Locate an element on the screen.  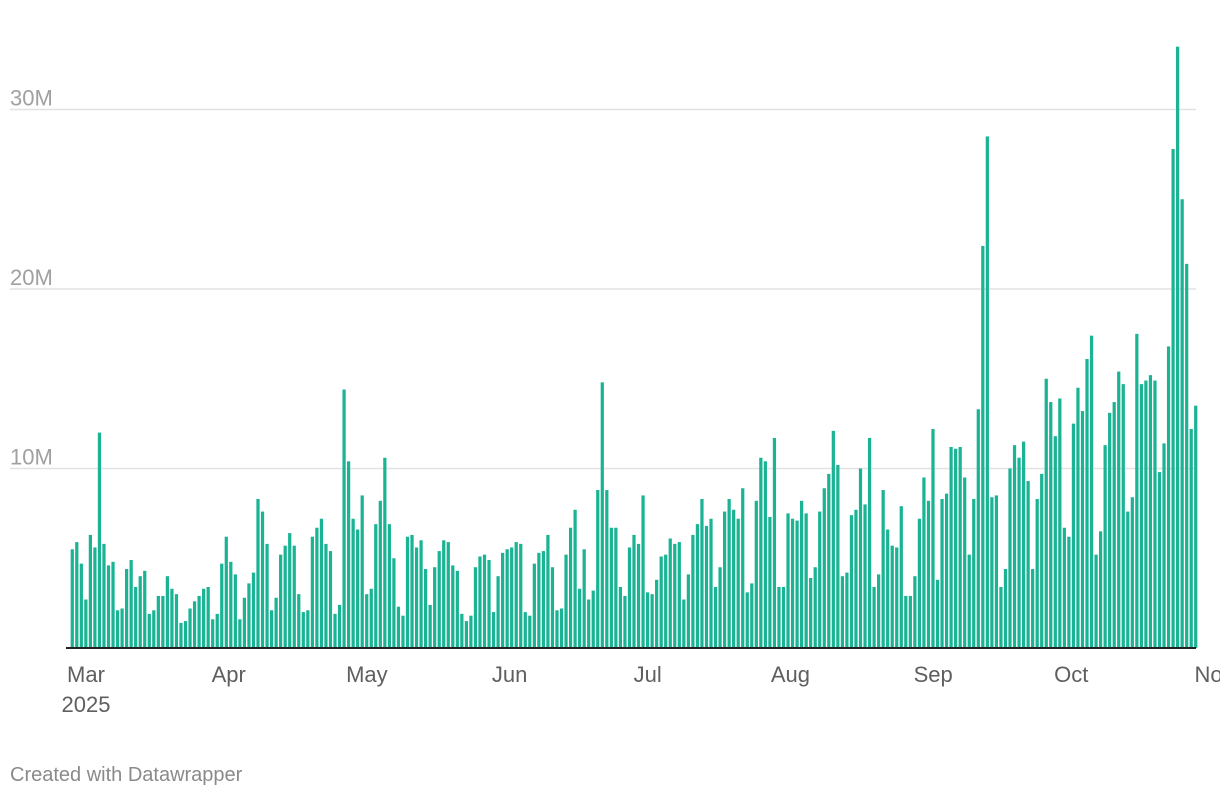
credit-text: Created with Datawrapper is located at coordinates (126, 775).